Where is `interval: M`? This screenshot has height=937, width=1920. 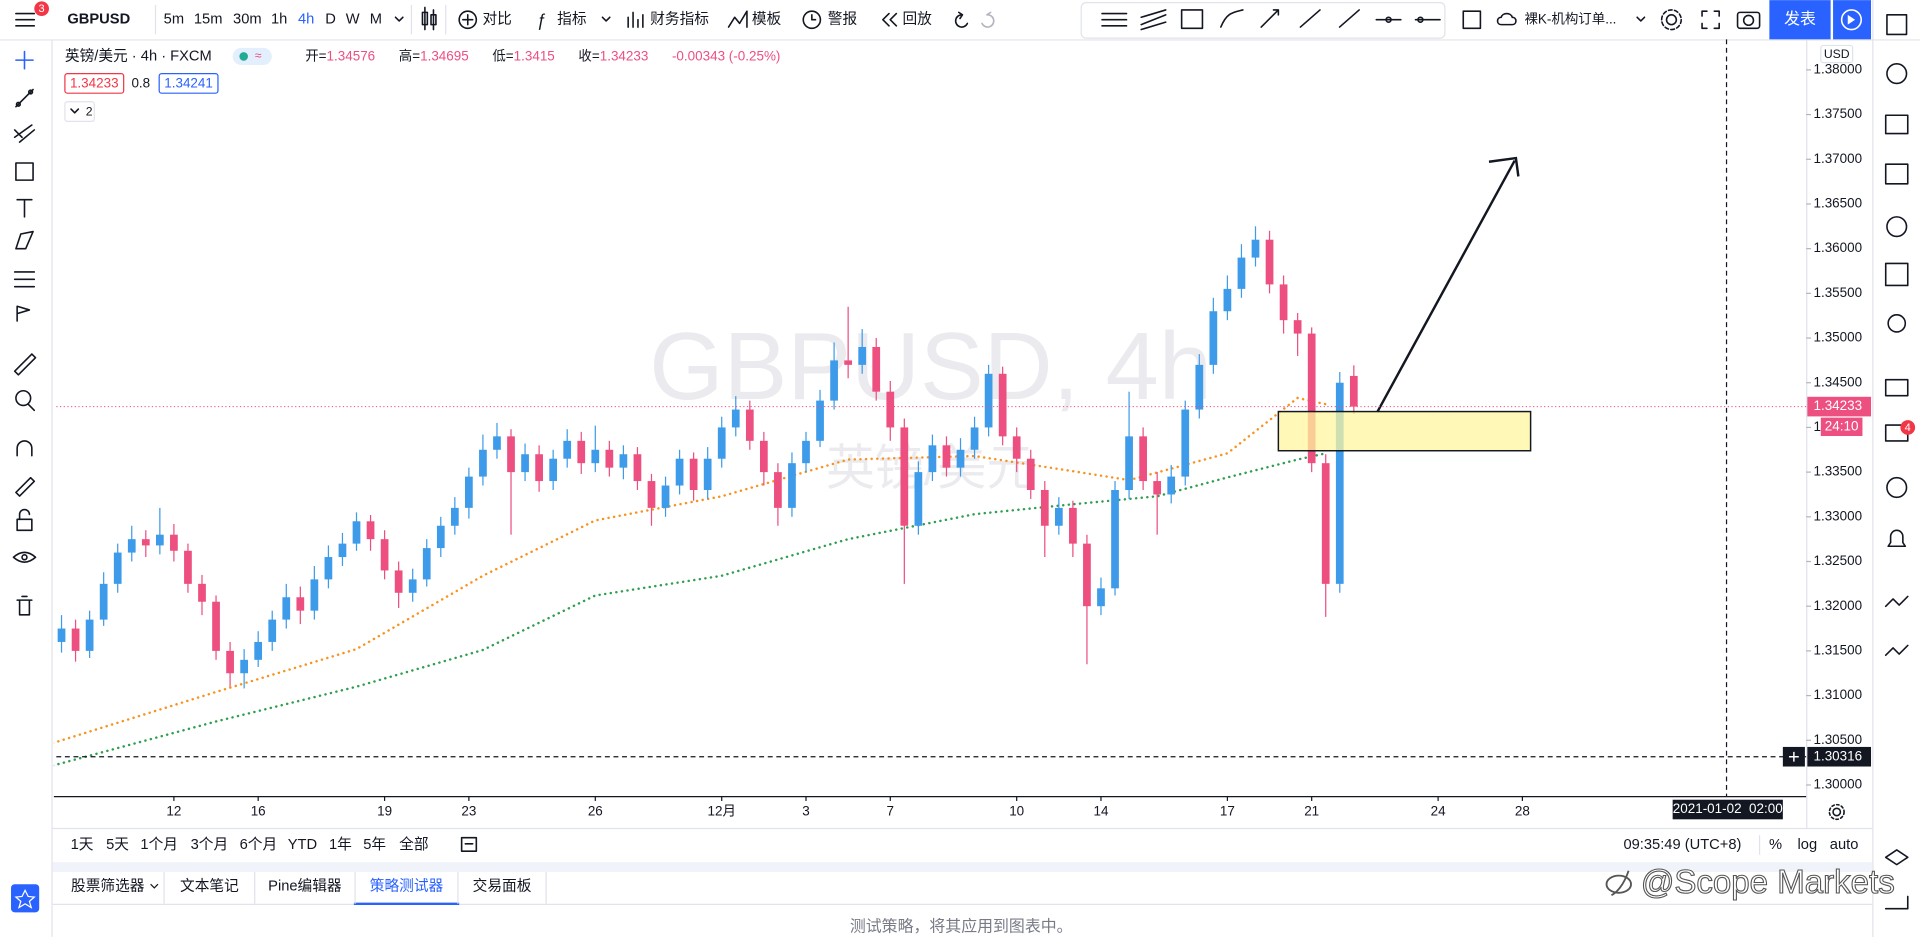 interval: M is located at coordinates (376, 20).